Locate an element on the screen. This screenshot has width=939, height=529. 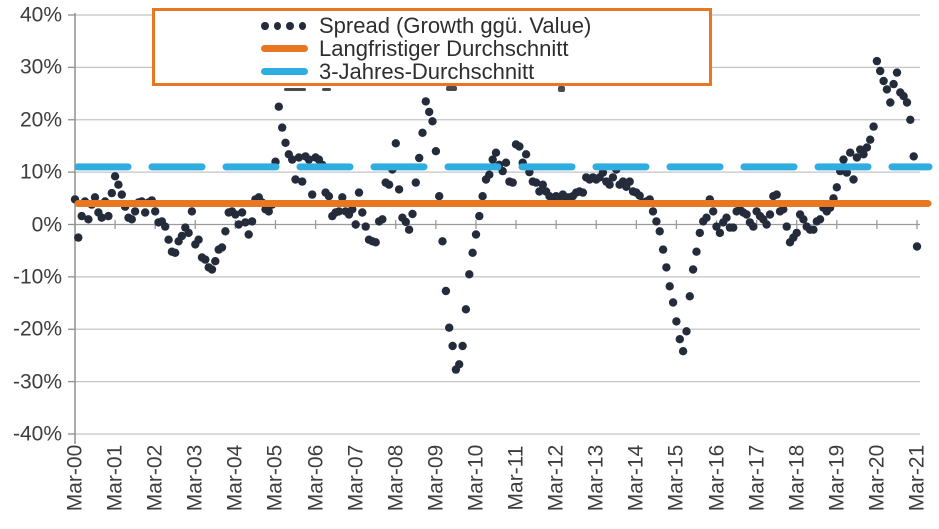
legend-label-spread: Spread (Growth ggü. Value) is located at coordinates (455, 25).